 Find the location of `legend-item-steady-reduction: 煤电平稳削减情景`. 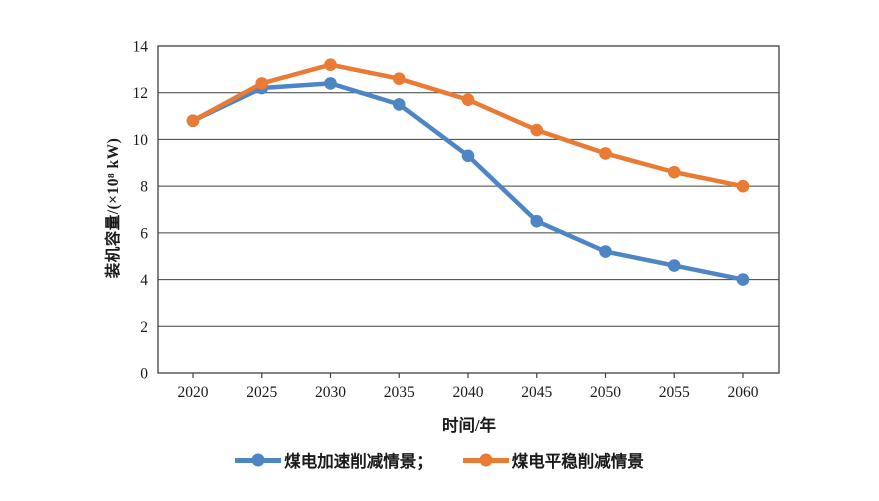

legend-item-steady-reduction: 煤电平稳削减情景 is located at coordinates (553, 460).